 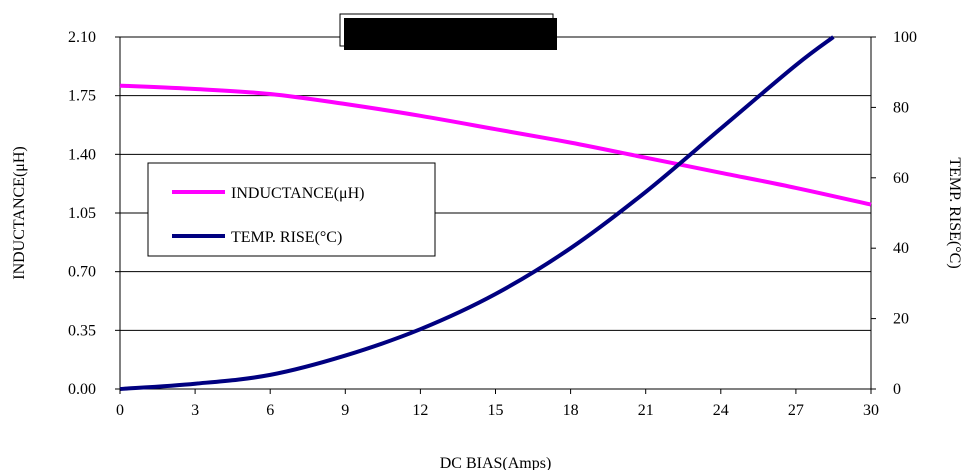 What do you see at coordinates (298, 193) in the screenshot?
I see `legend-label-inductance: INDUCTANCE(μH)` at bounding box center [298, 193].